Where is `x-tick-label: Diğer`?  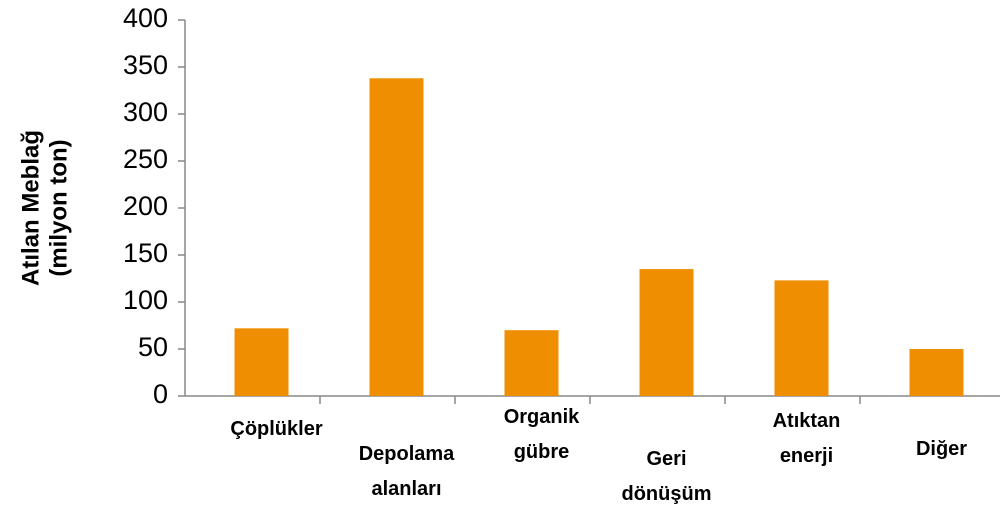 x-tick-label: Diğer is located at coordinates (941, 449).